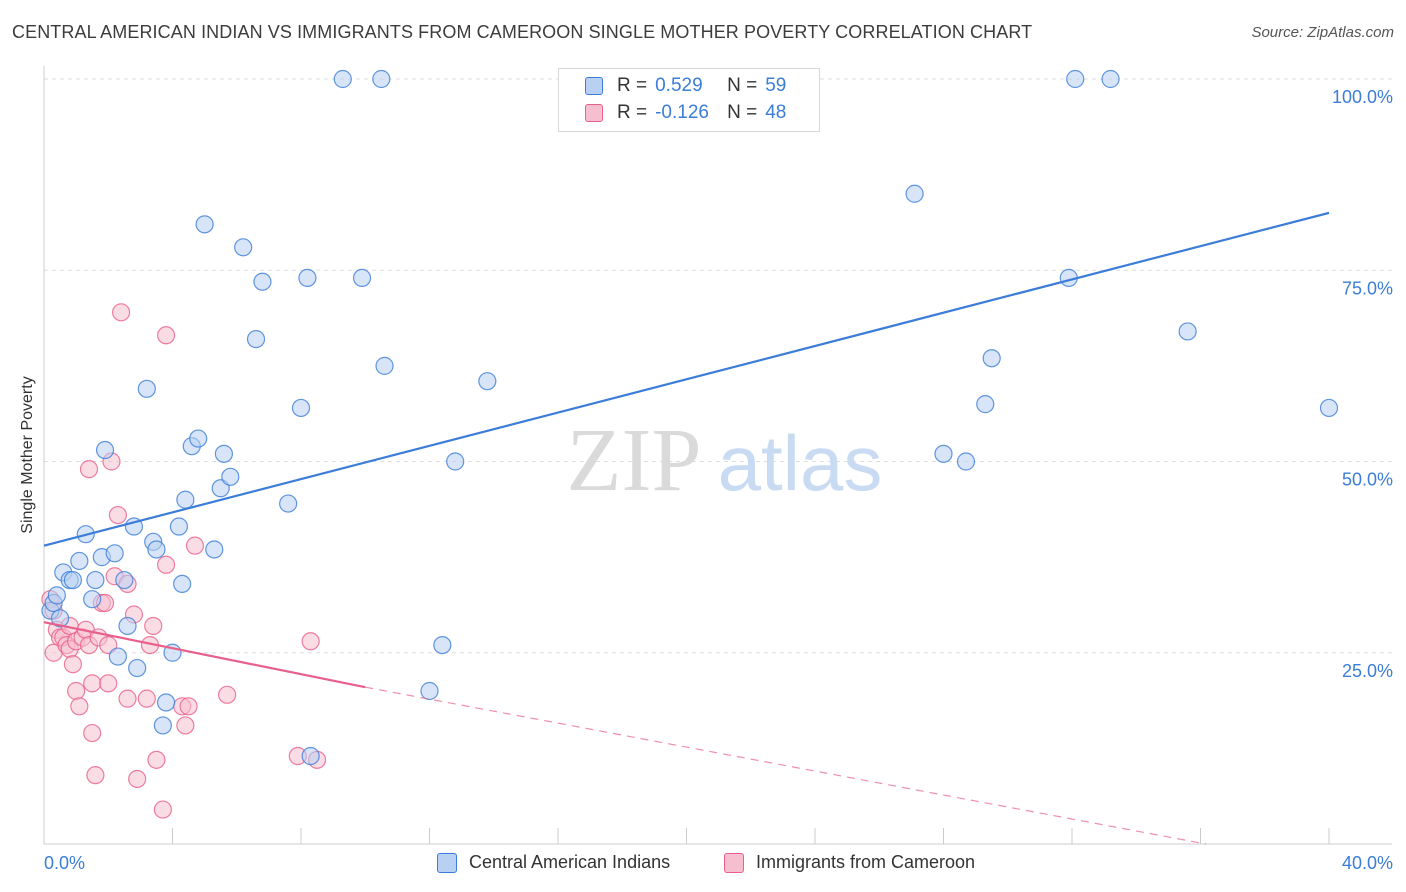 This screenshot has width=1406, height=892. Describe the element at coordinates (734, 862) in the screenshot. I see `bottom-legend-swatch-pink` at that location.